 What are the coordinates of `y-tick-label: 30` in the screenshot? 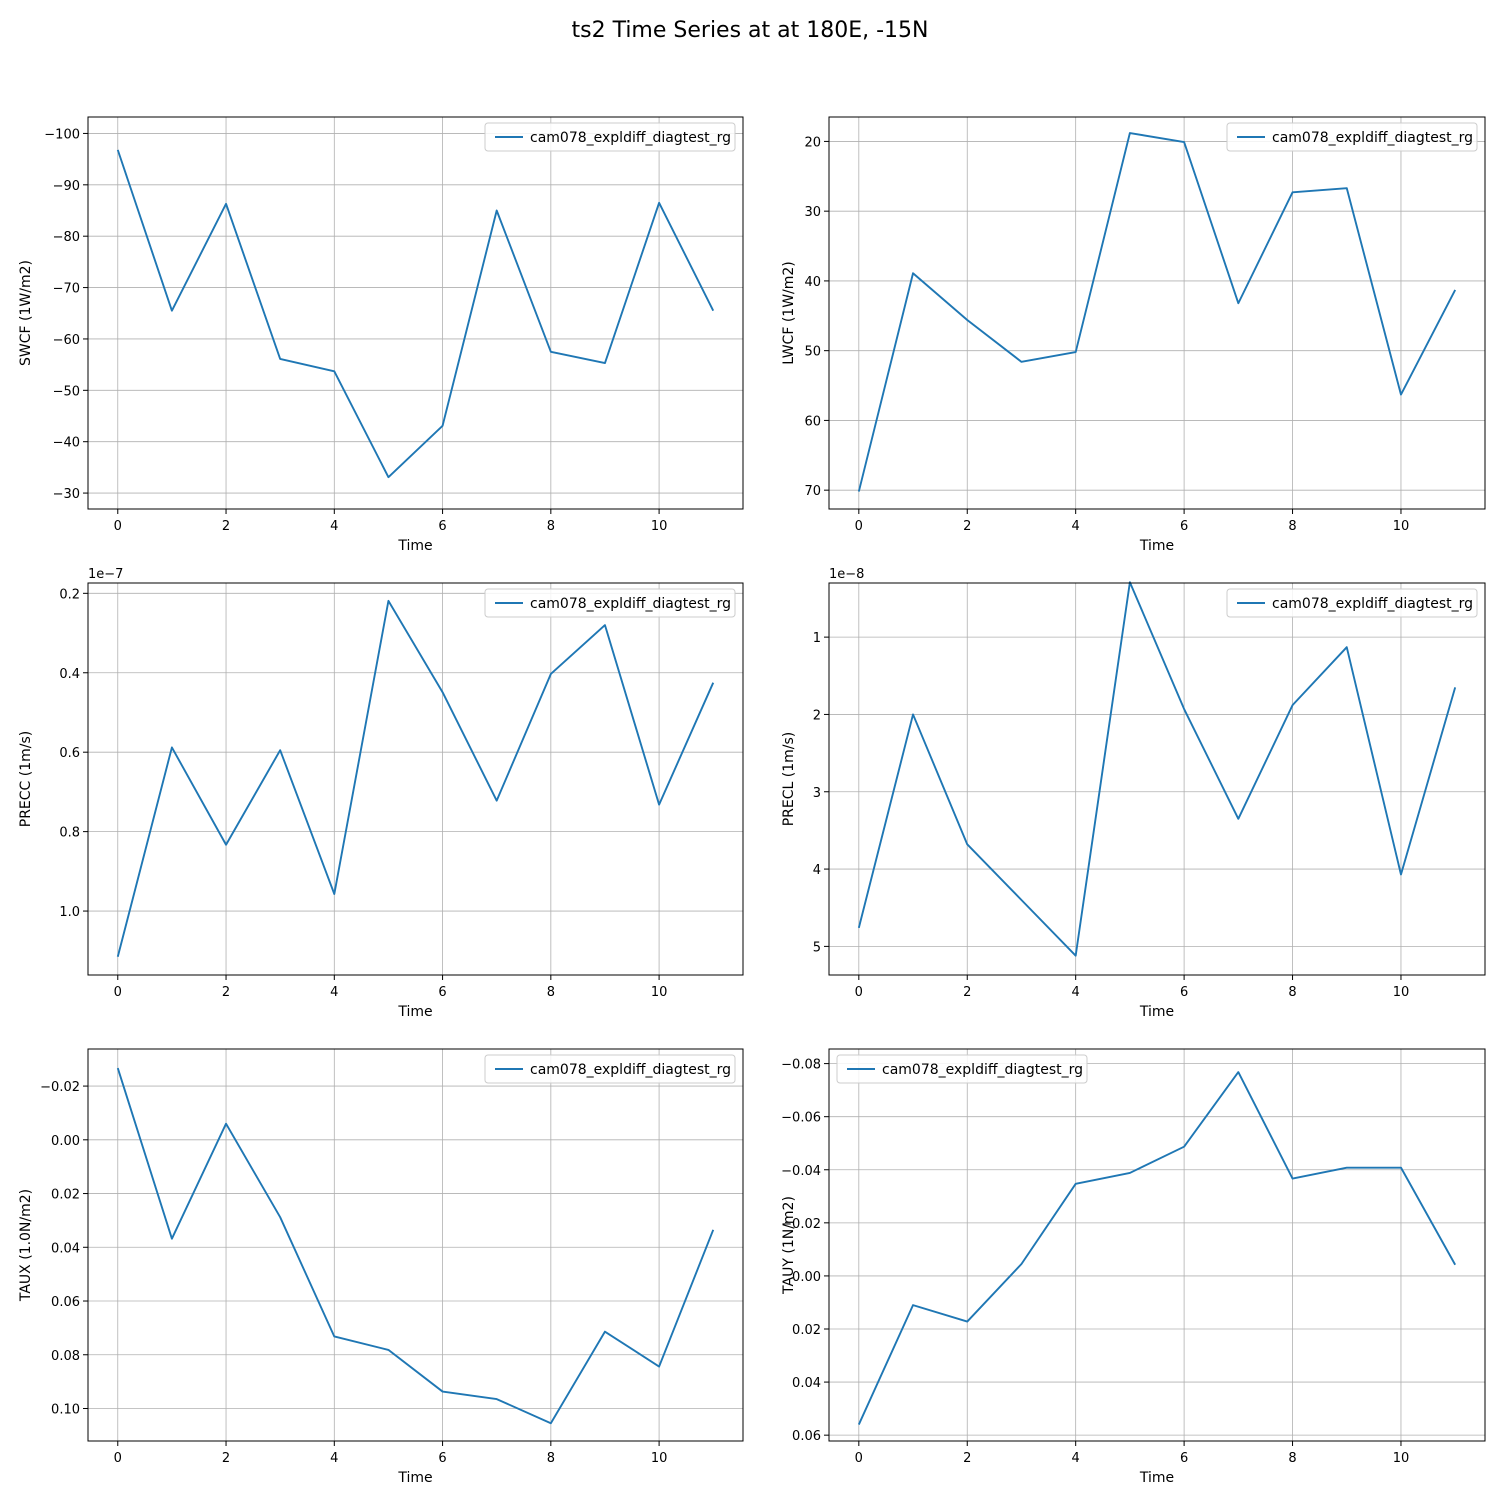 It's located at (812, 212).